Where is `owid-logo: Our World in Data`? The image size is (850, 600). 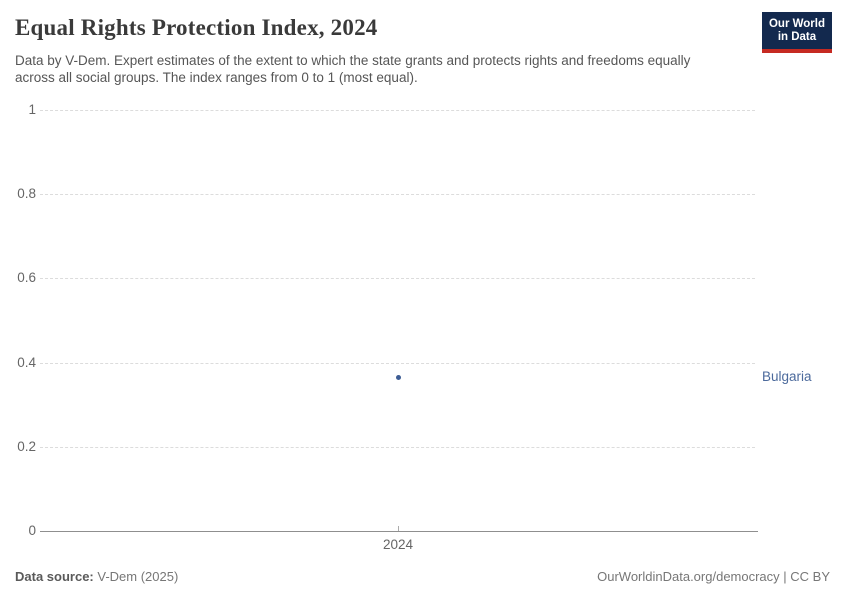 owid-logo: Our World in Data is located at coordinates (796, 32).